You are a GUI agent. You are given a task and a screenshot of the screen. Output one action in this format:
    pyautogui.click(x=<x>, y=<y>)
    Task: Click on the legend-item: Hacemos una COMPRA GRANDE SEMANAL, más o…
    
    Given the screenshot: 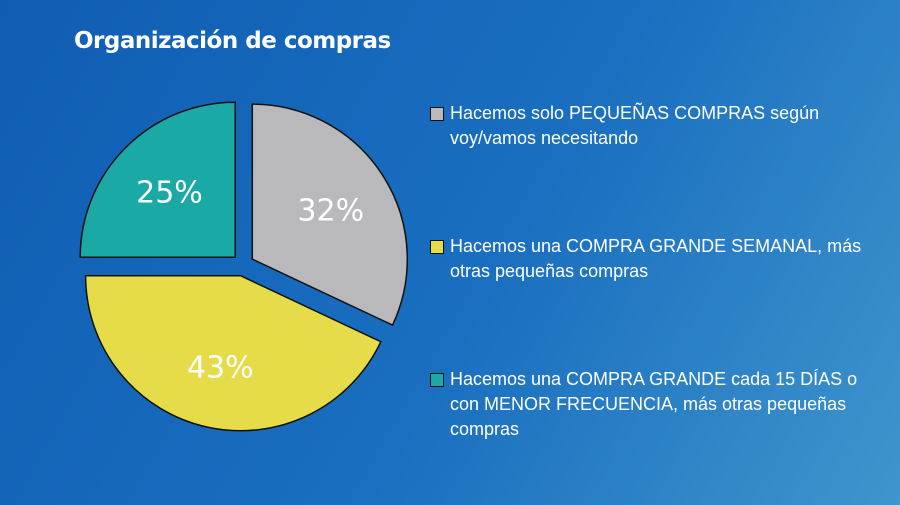 What is the action you would take?
    pyautogui.click(x=650, y=259)
    